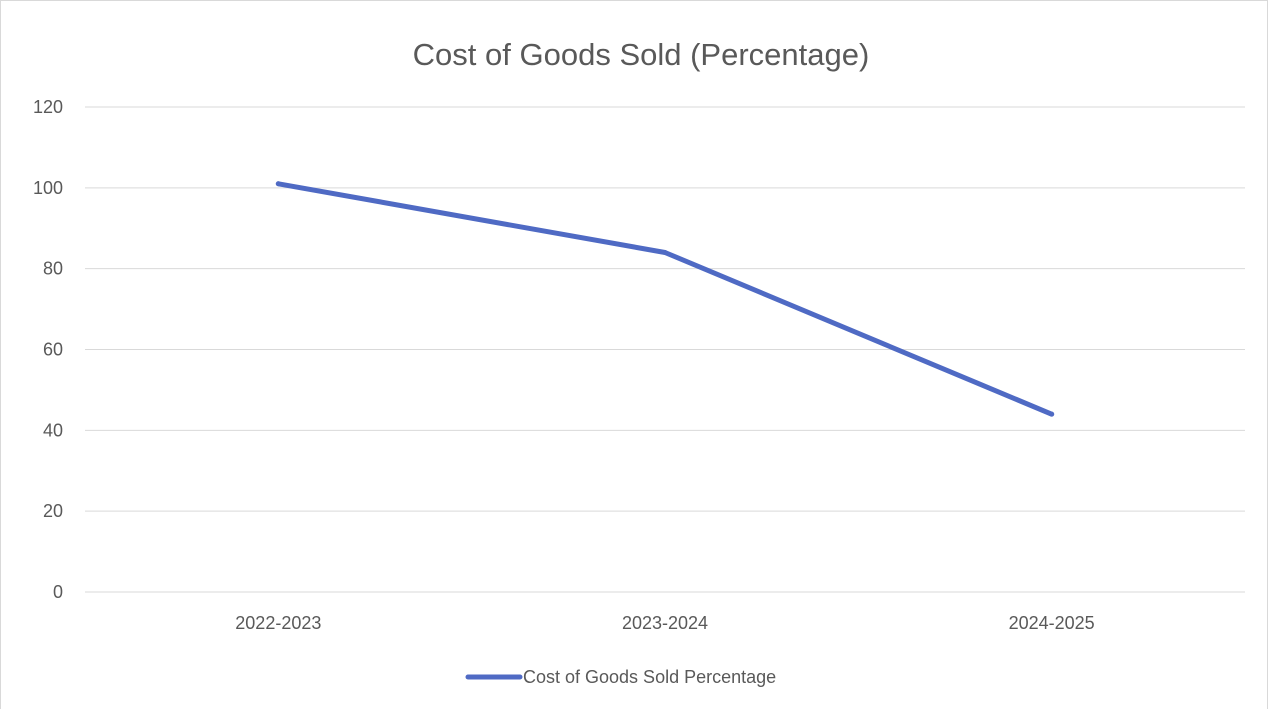 This screenshot has height=710, width=1268. I want to click on legend: Cost of Goods Sold Percentage, so click(620, 677).